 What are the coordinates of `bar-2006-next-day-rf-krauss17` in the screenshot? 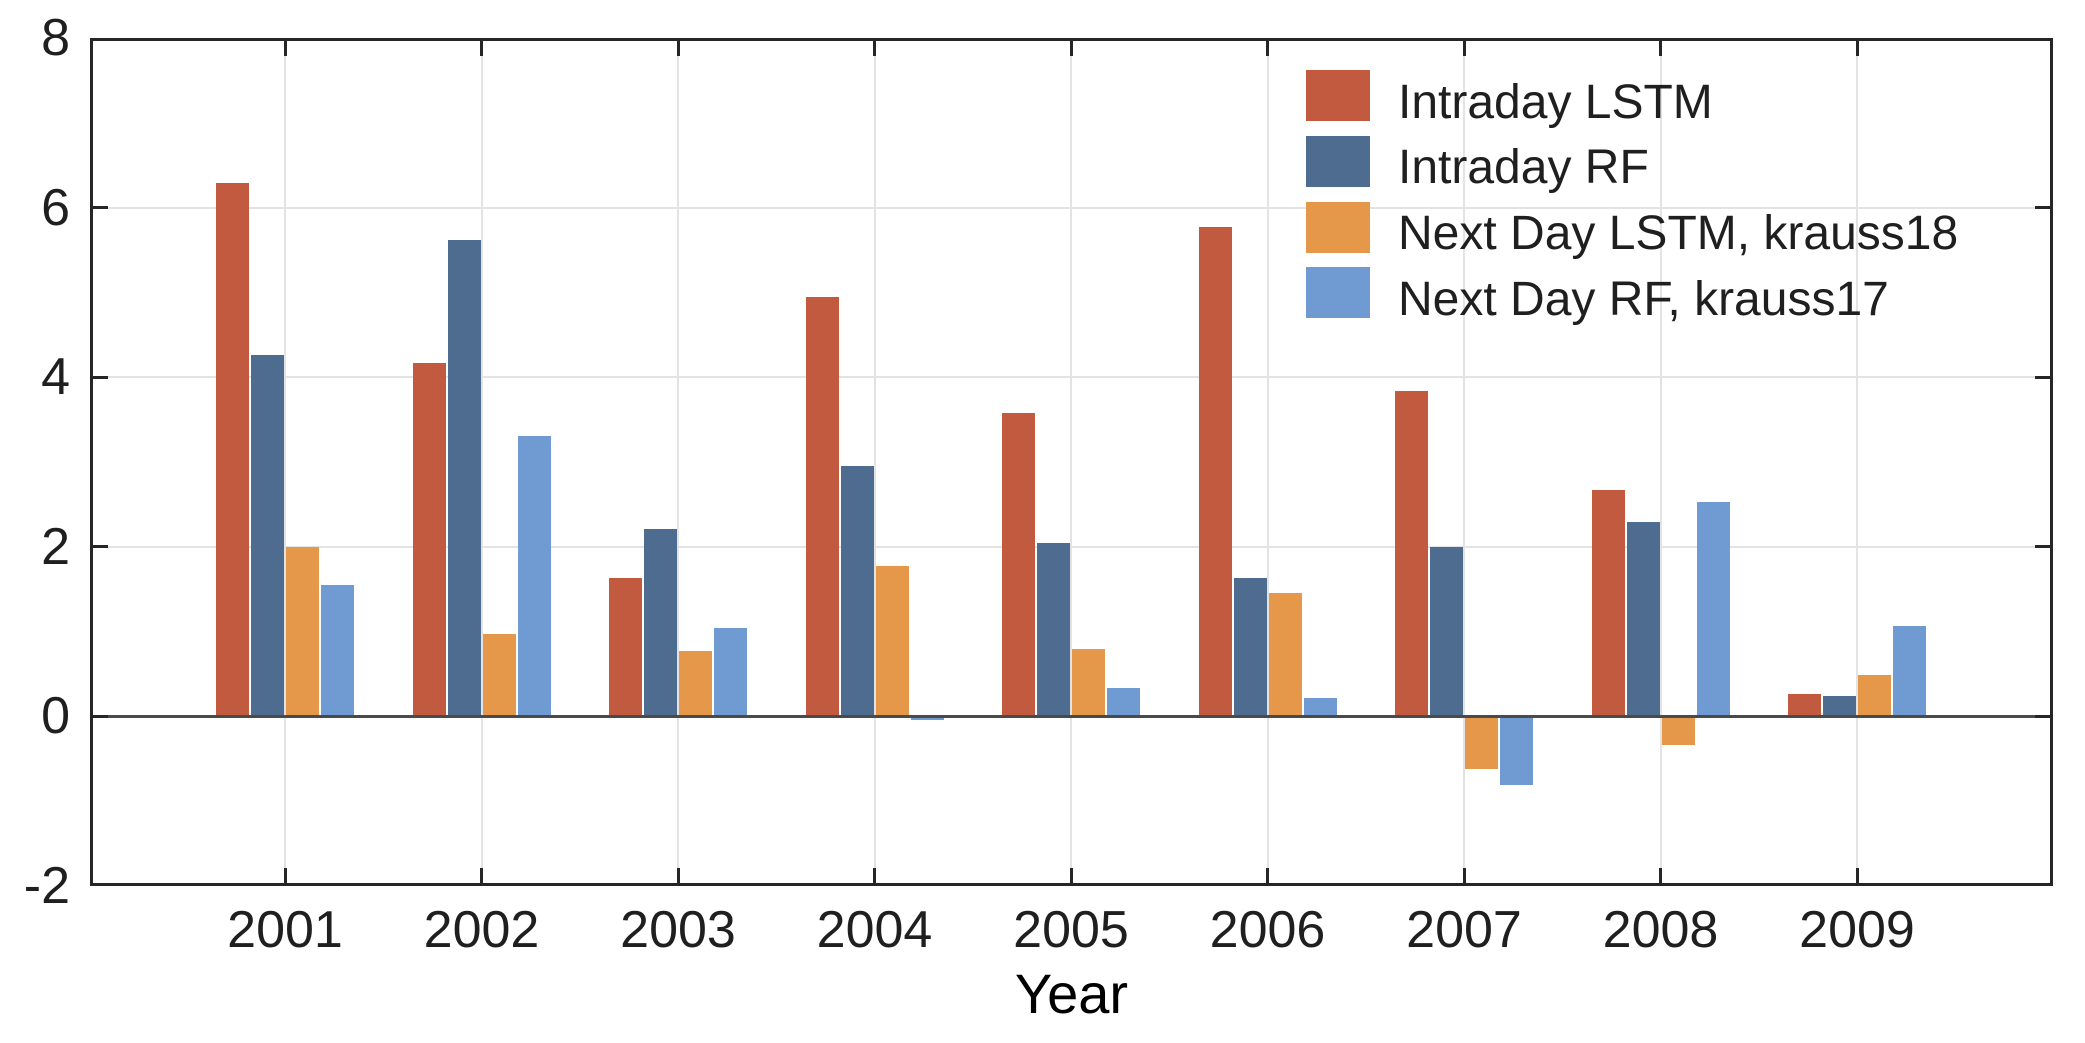 It's located at (1320, 707).